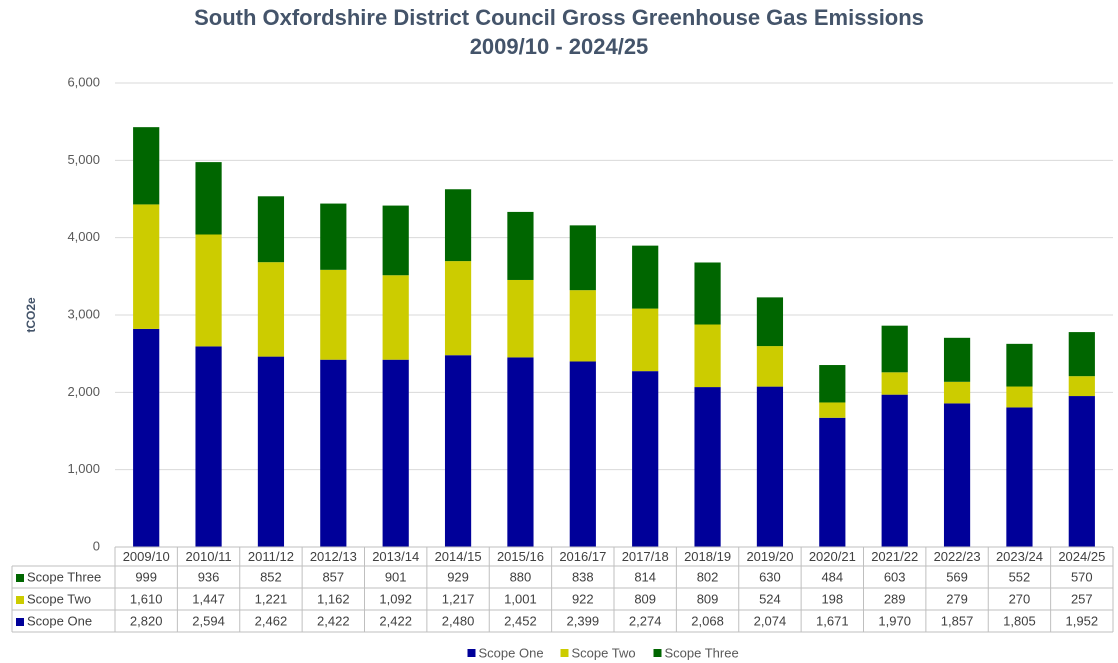 The width and height of the screenshot is (1118, 663). I want to click on table-cell: 1,092, so click(395, 598).